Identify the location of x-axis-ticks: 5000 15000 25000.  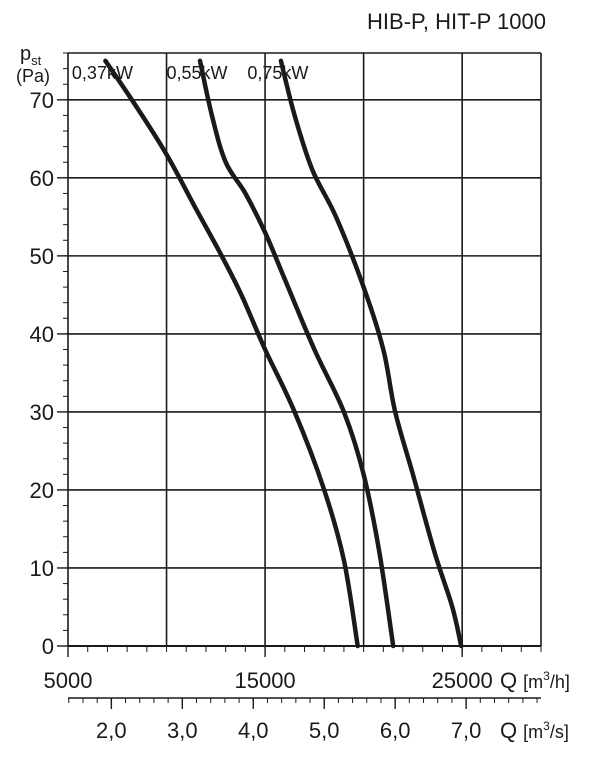
(293, 669).